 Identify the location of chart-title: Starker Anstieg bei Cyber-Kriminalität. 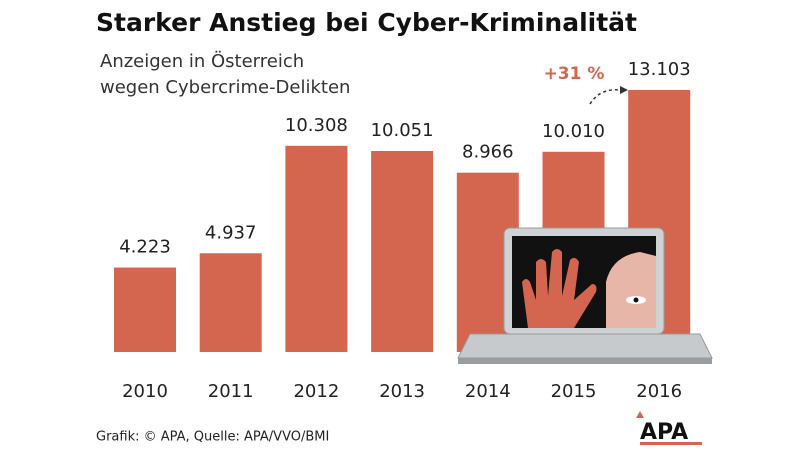
(366, 22).